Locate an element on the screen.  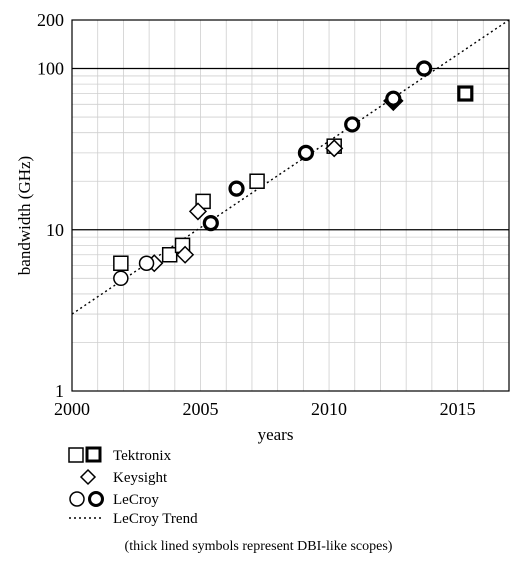
legend: Tektronix Keysight LeCroy LeCroy Trend is located at coordinates (133, 486).